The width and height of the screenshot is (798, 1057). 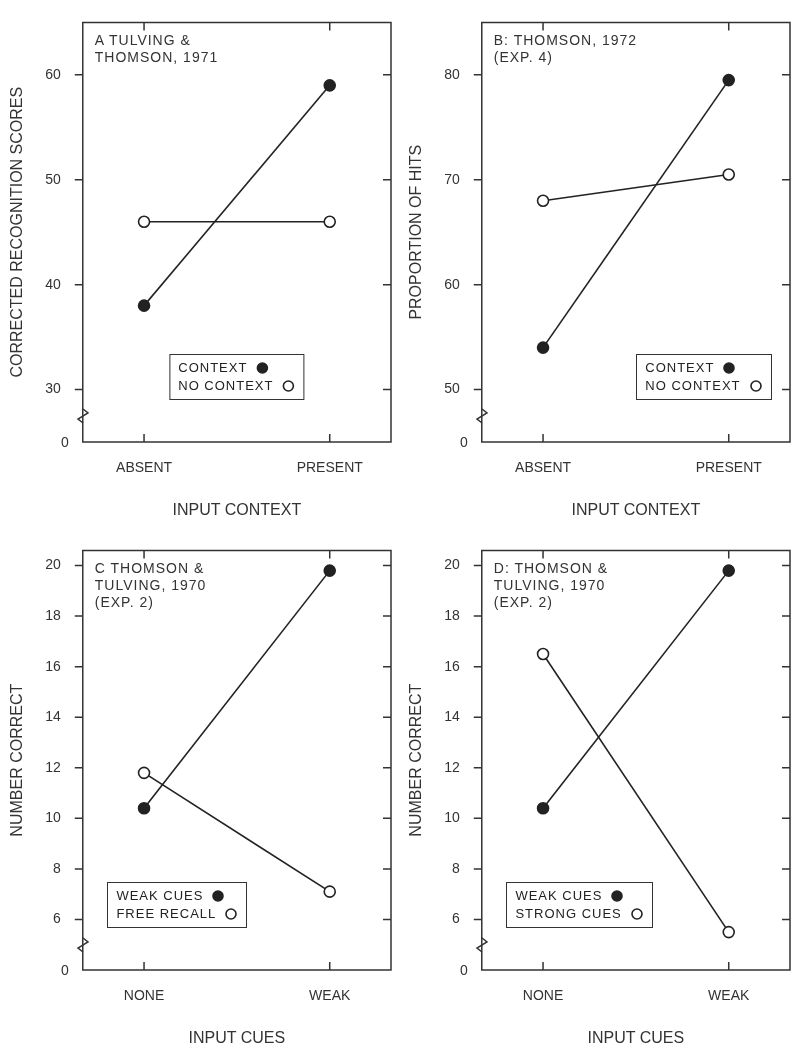 I want to click on y-axis-title: PROPORTION OF HITS, so click(x=416, y=232).